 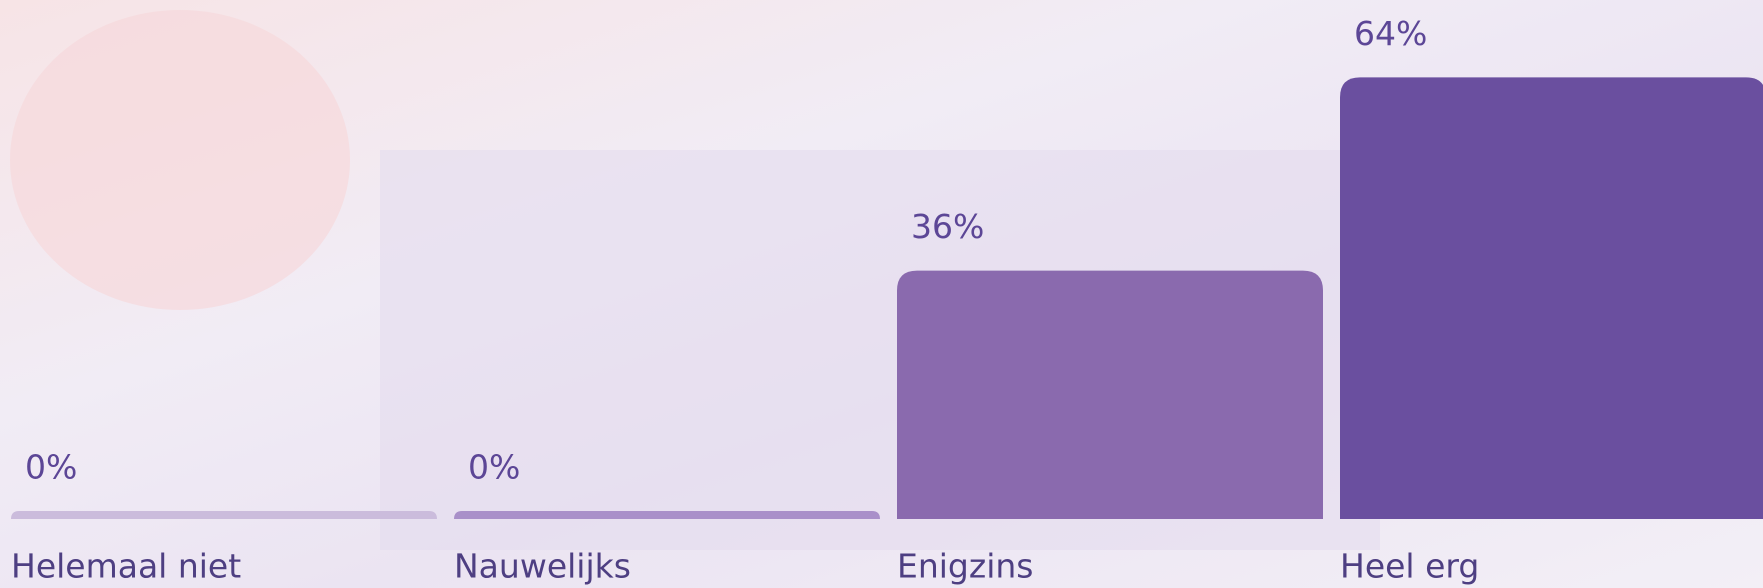 I want to click on category-label: Heel erg, so click(x=1409, y=566).